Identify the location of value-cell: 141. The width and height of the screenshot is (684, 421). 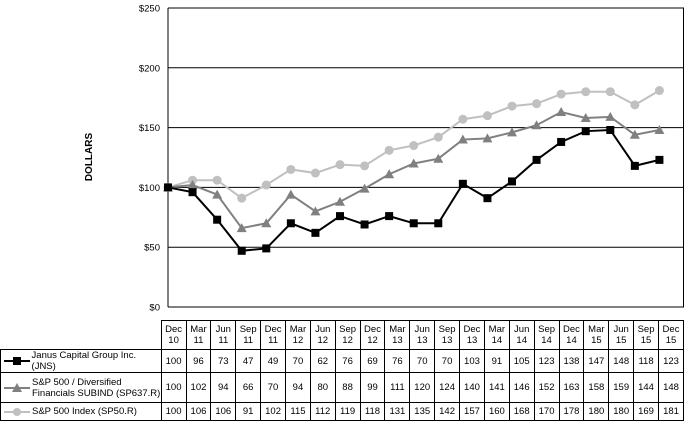
(496, 387).